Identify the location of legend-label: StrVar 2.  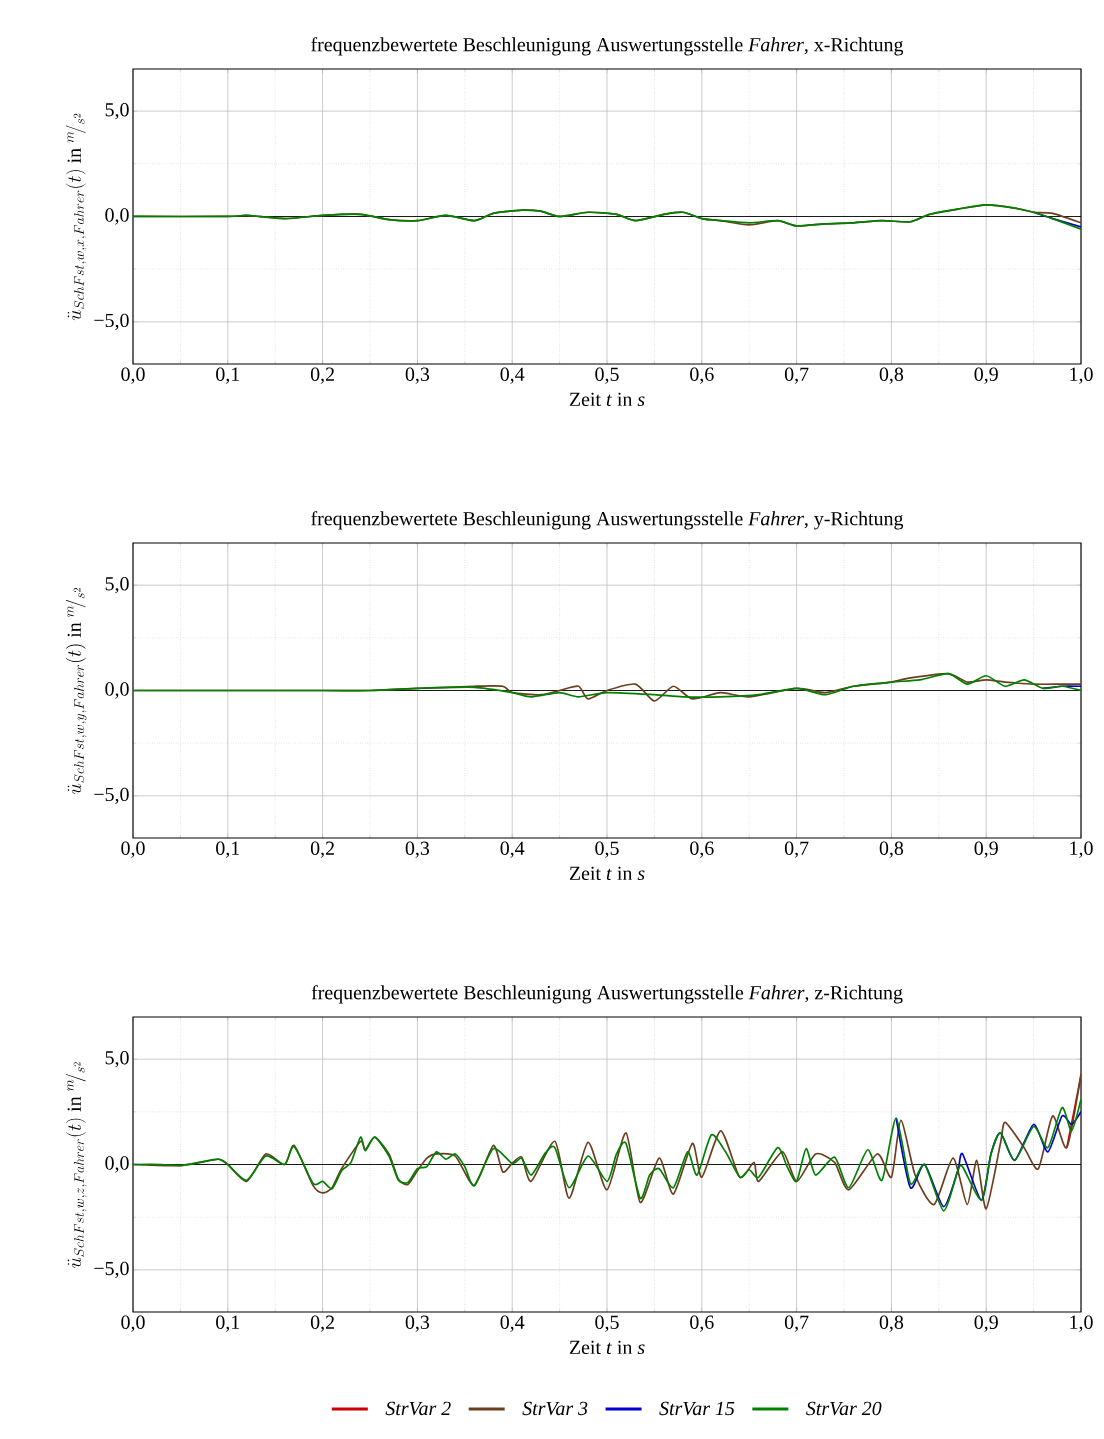
(418, 1408).